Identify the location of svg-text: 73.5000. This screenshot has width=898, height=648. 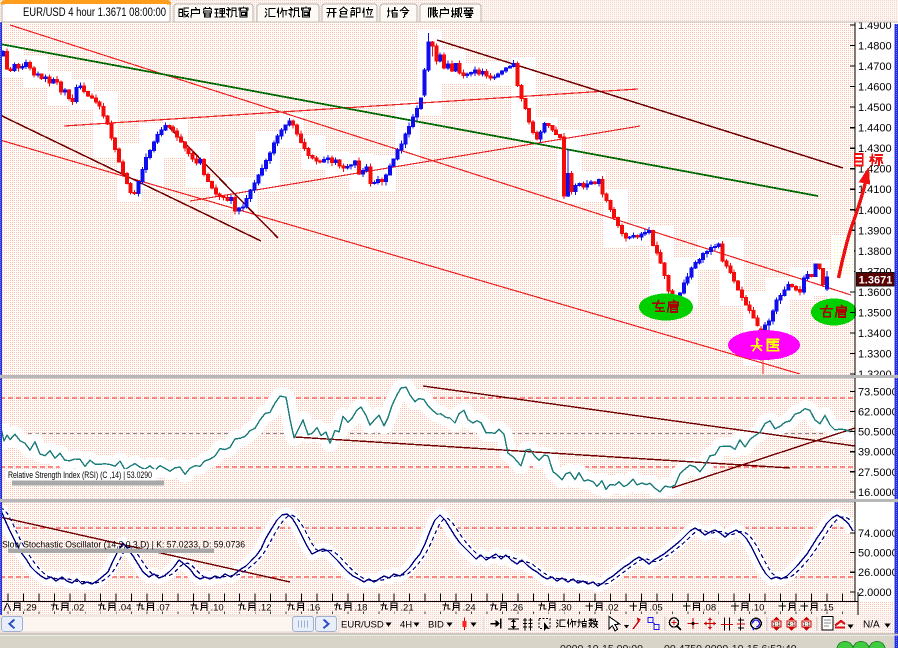
(878, 392).